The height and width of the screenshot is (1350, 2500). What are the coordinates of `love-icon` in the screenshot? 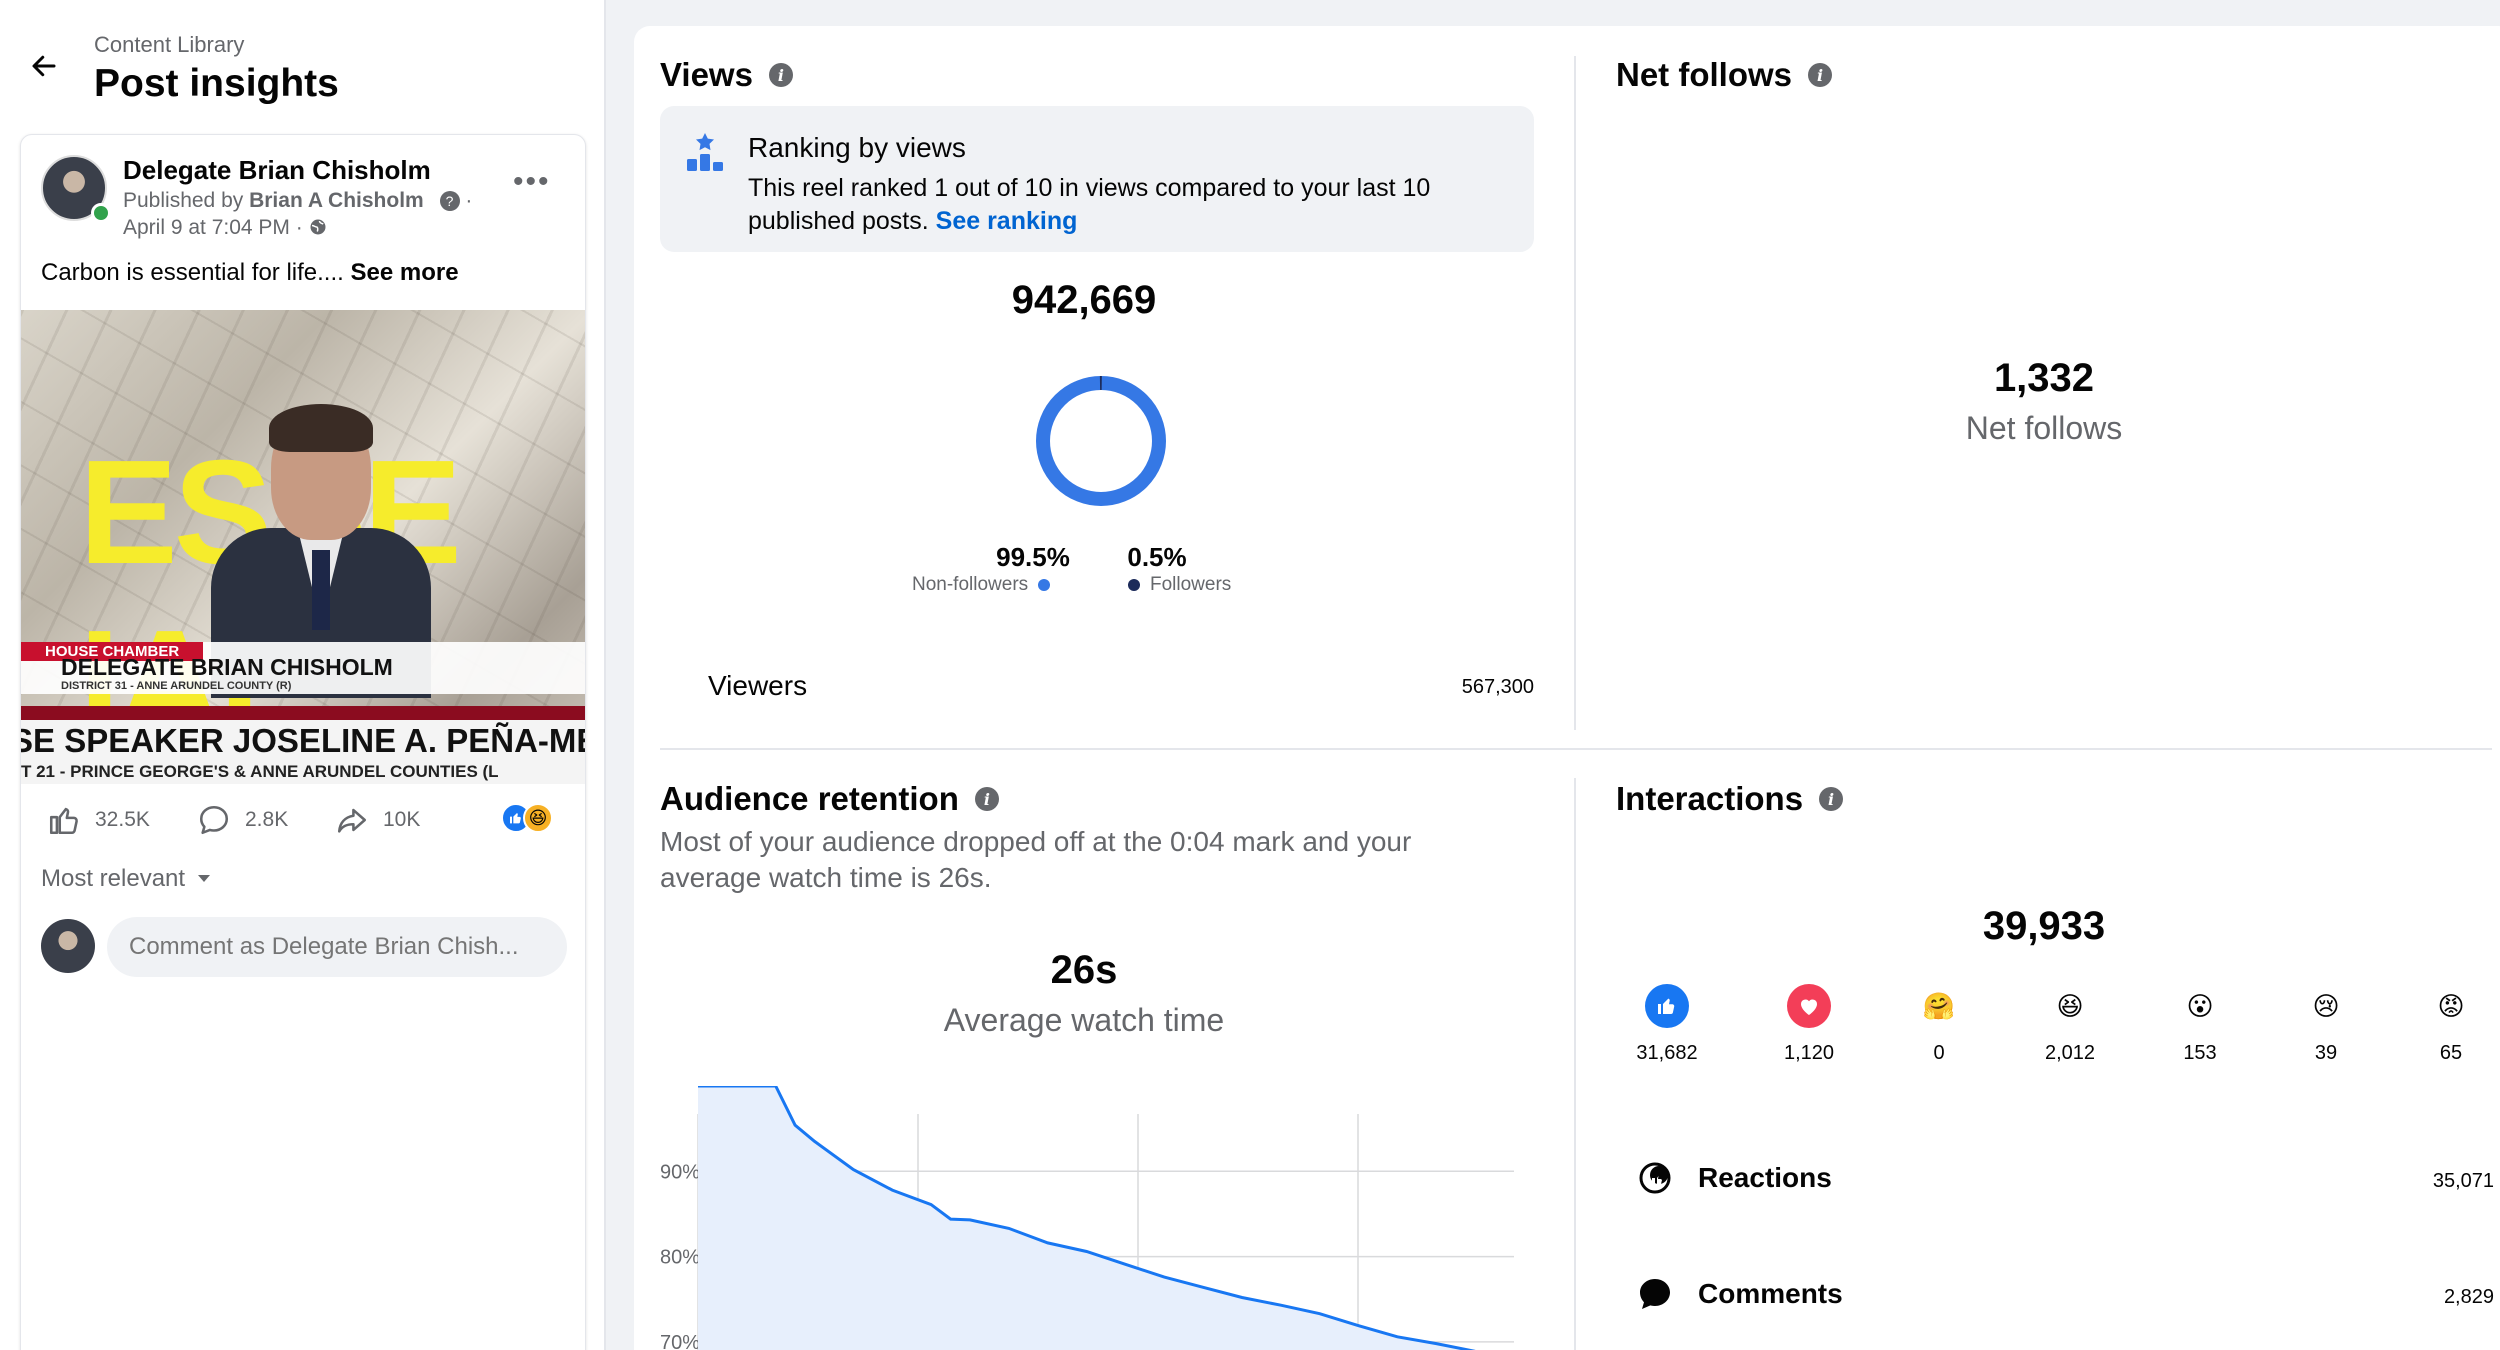 It's located at (1809, 1006).